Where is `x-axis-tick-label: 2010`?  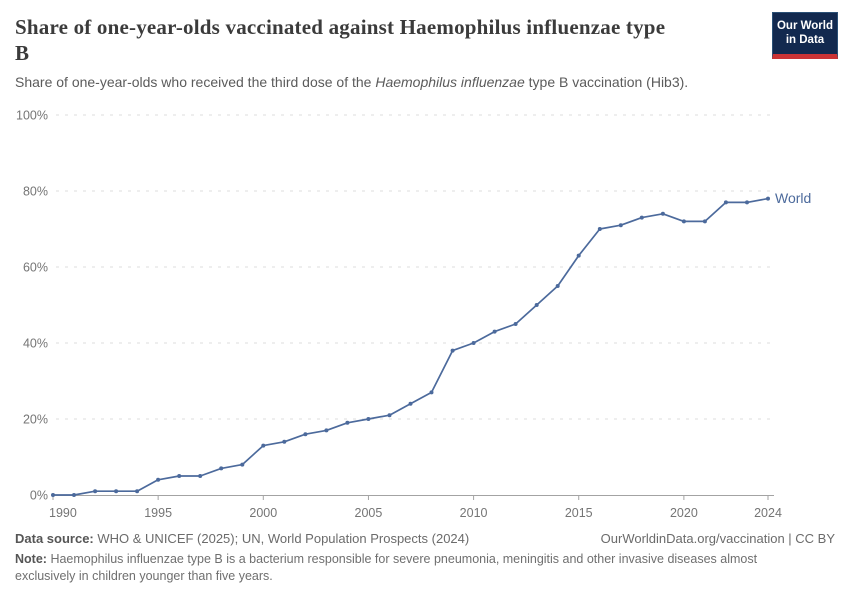
x-axis-tick-label: 2010 is located at coordinates (474, 513).